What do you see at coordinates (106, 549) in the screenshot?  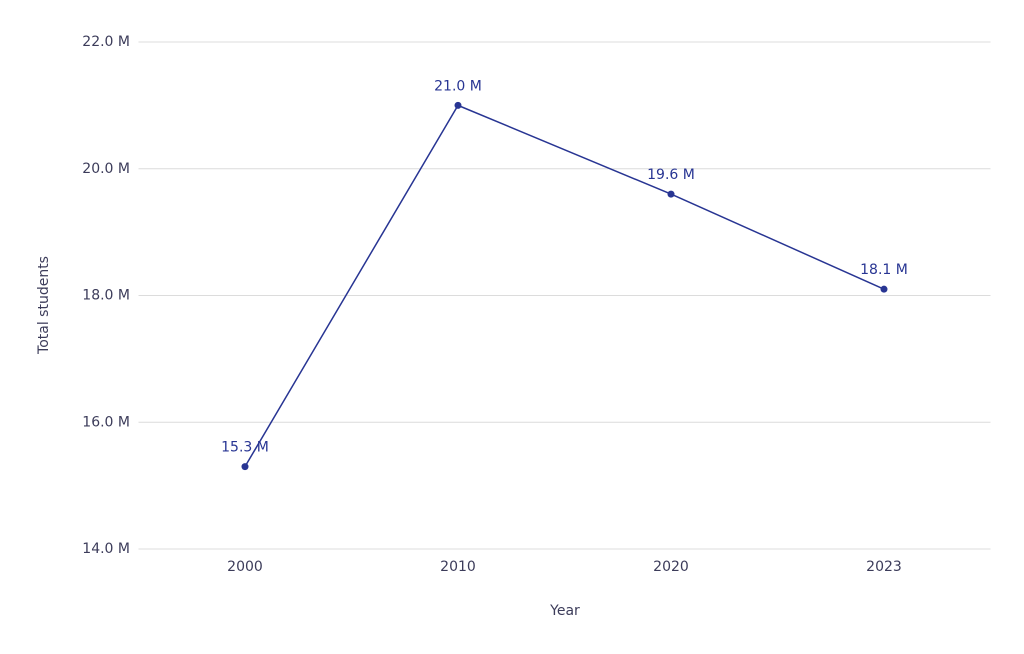 I see `y-tick-label: 14.0 M` at bounding box center [106, 549].